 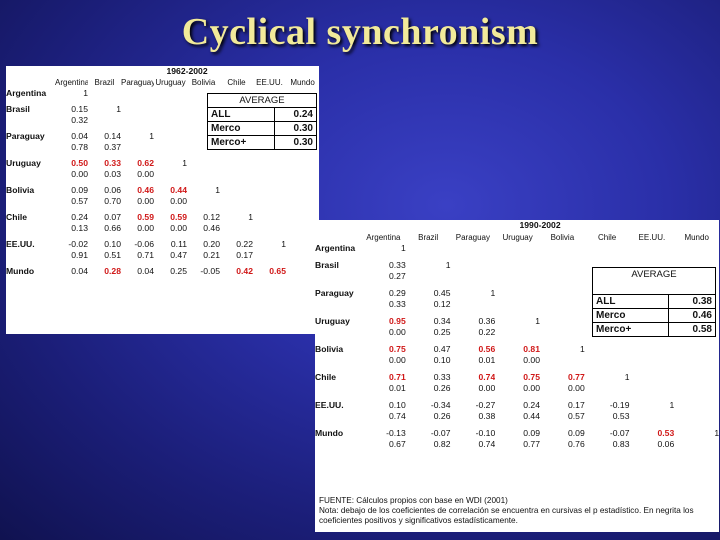 What do you see at coordinates (442, 320) in the screenshot?
I see `correlation-cell: 0.34` at bounding box center [442, 320].